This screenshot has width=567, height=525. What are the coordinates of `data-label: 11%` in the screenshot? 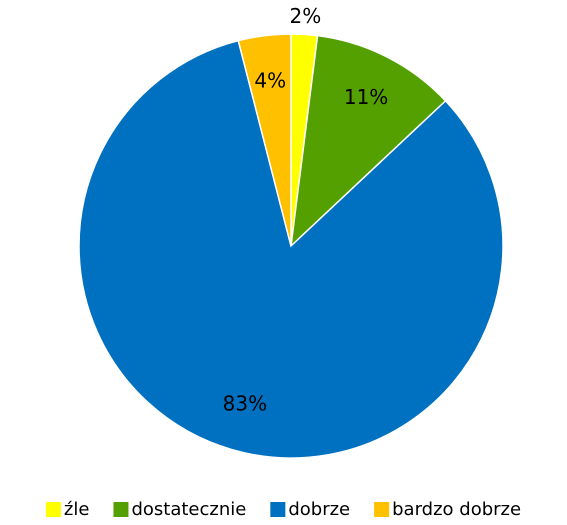 It's located at (366, 97).